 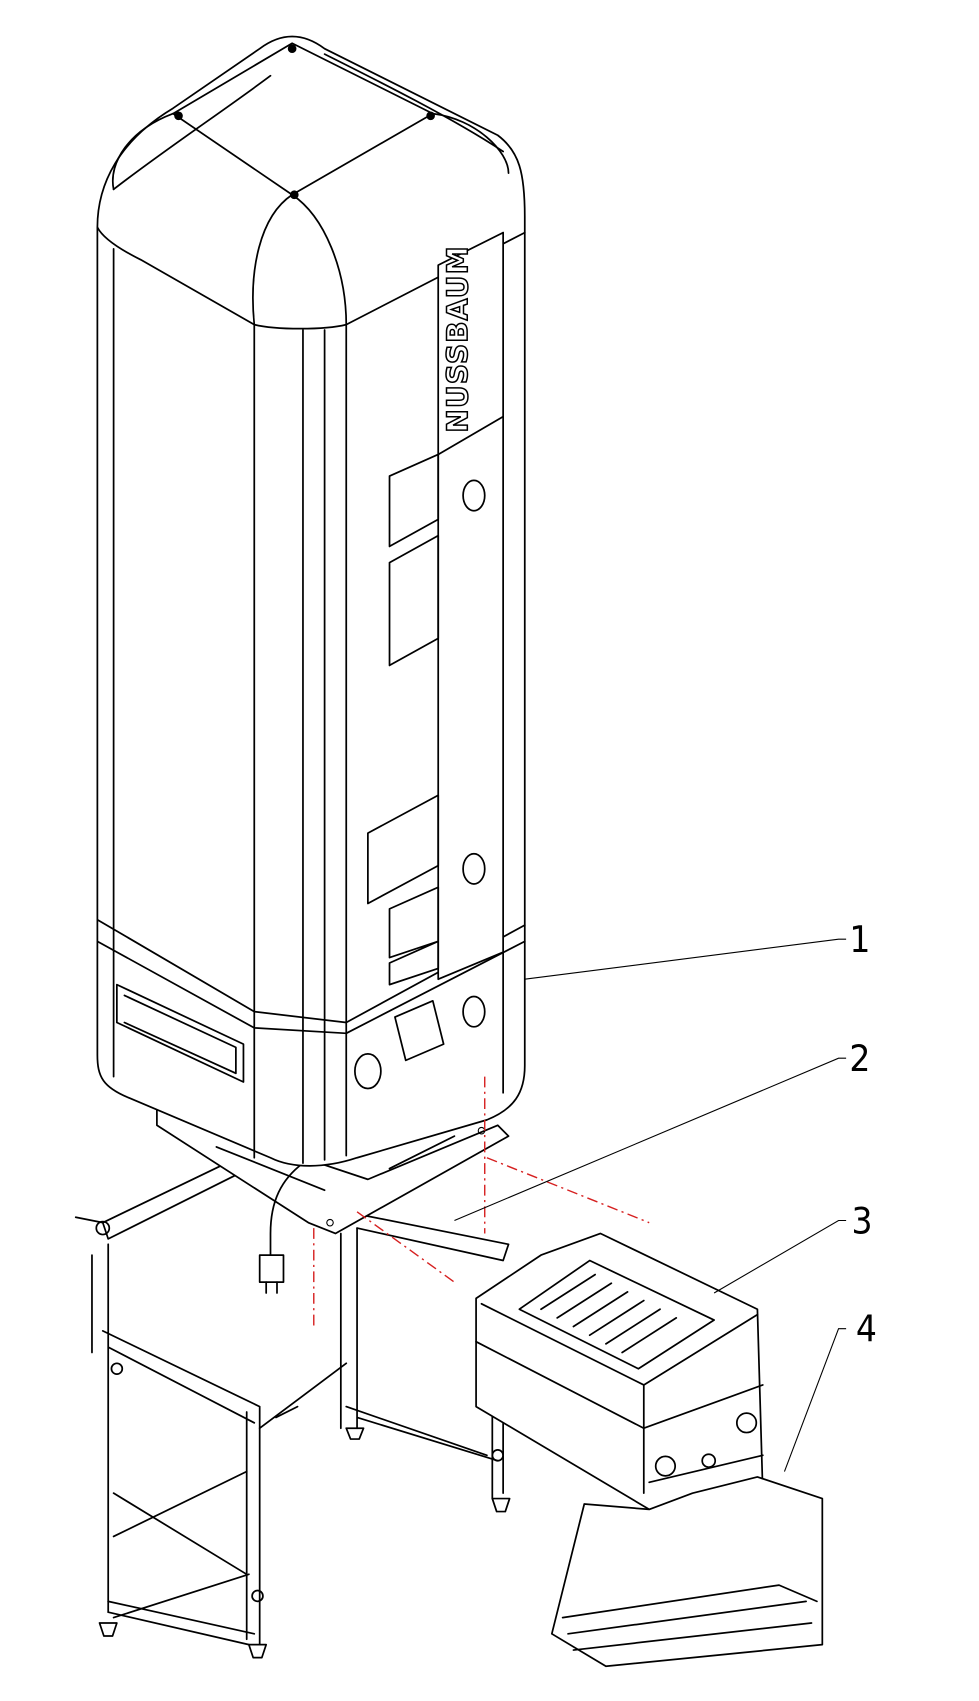 I want to click on callout-label: 4, so click(x=866, y=1329).